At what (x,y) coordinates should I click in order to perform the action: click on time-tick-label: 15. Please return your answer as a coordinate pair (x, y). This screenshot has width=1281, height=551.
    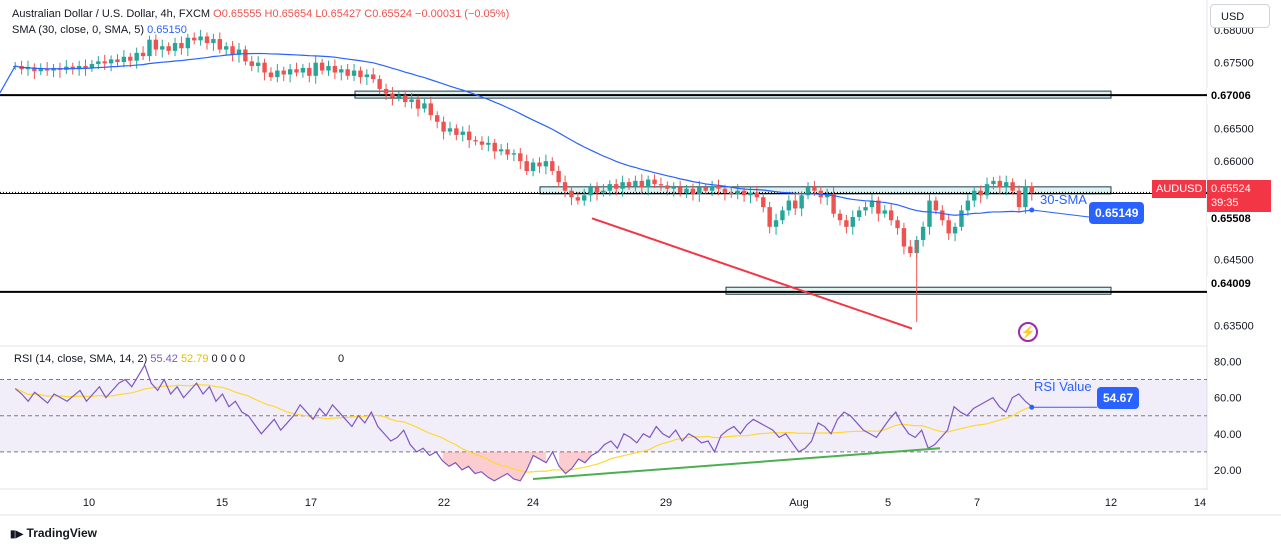
    Looking at the image, I should click on (222, 503).